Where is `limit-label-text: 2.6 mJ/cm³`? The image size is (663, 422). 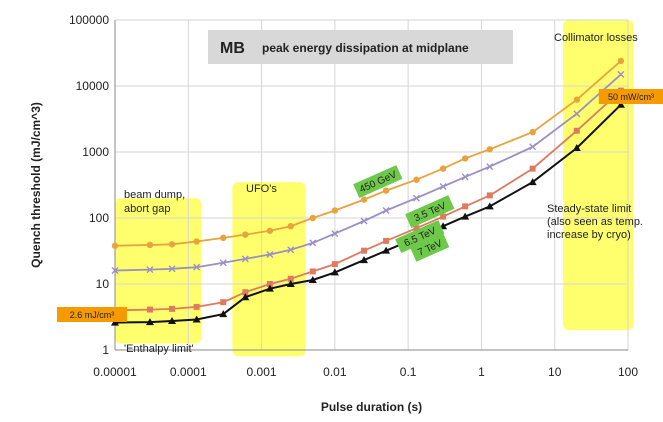
limit-label-text: 2.6 mJ/cm³ is located at coordinates (92, 315).